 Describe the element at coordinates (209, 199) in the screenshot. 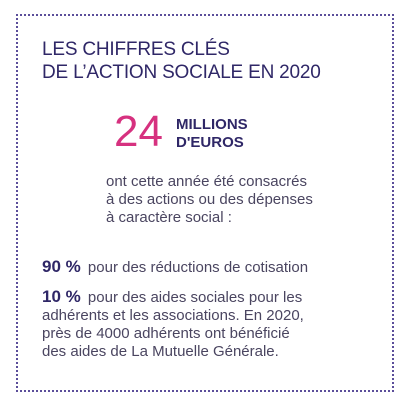

I see `description-line-2: à des actions ou des dépenses` at that location.